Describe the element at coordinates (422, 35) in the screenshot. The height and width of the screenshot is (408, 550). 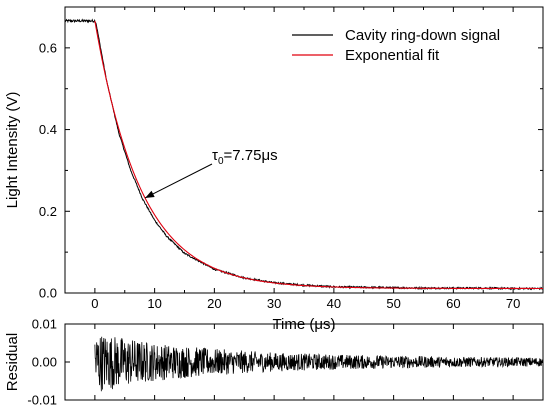
I see `legend-label-signal: Cavity ring-down signal` at that location.